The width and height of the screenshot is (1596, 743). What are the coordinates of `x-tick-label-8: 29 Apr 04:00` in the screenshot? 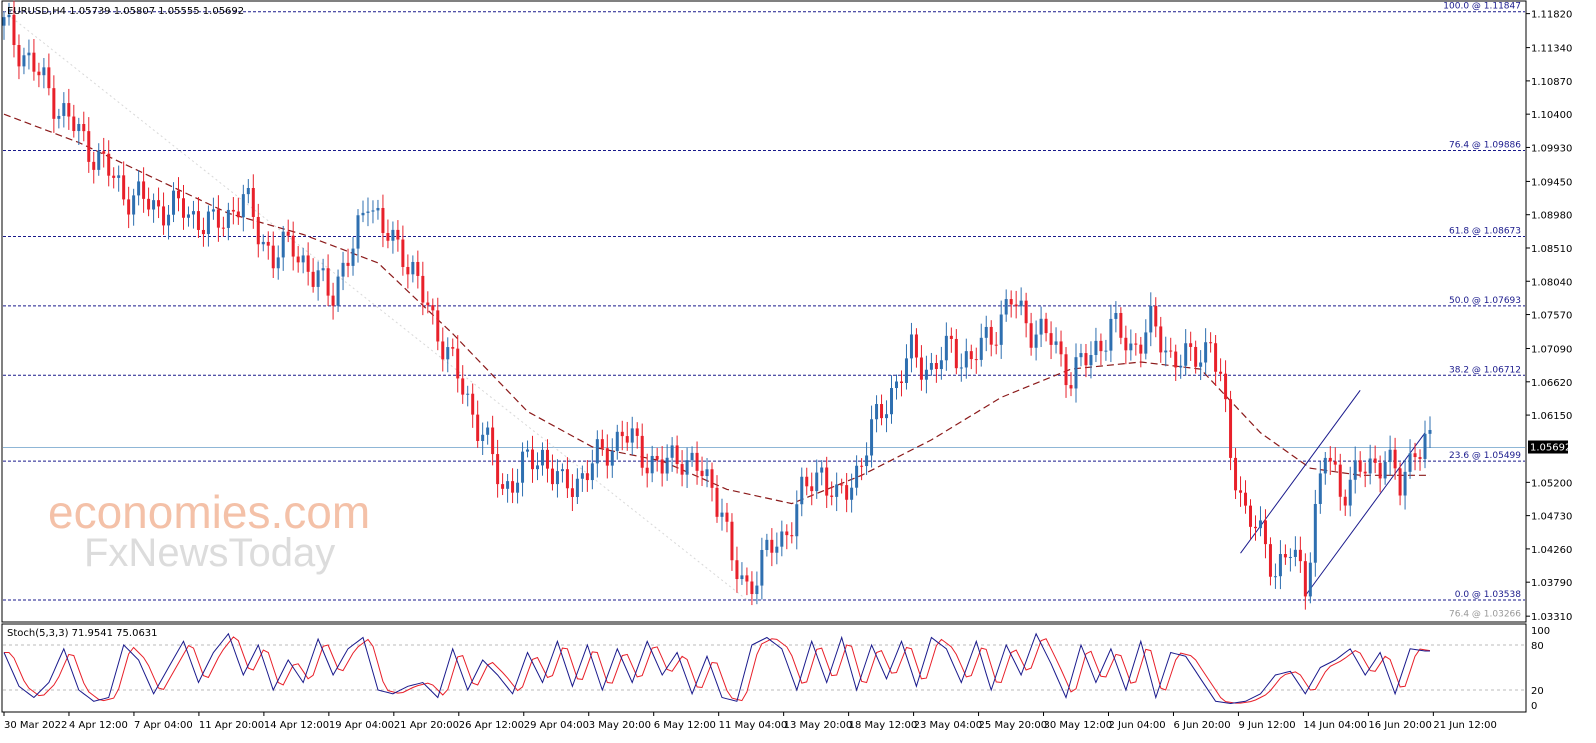 It's located at (556, 725).